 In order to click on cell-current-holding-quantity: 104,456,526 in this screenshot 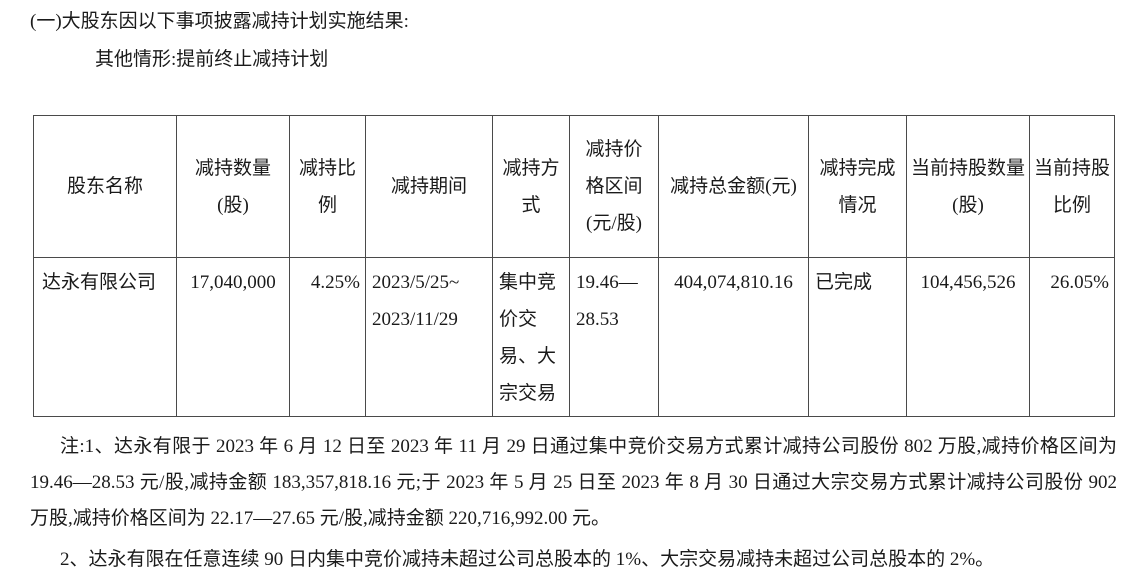, I will do `click(968, 337)`.